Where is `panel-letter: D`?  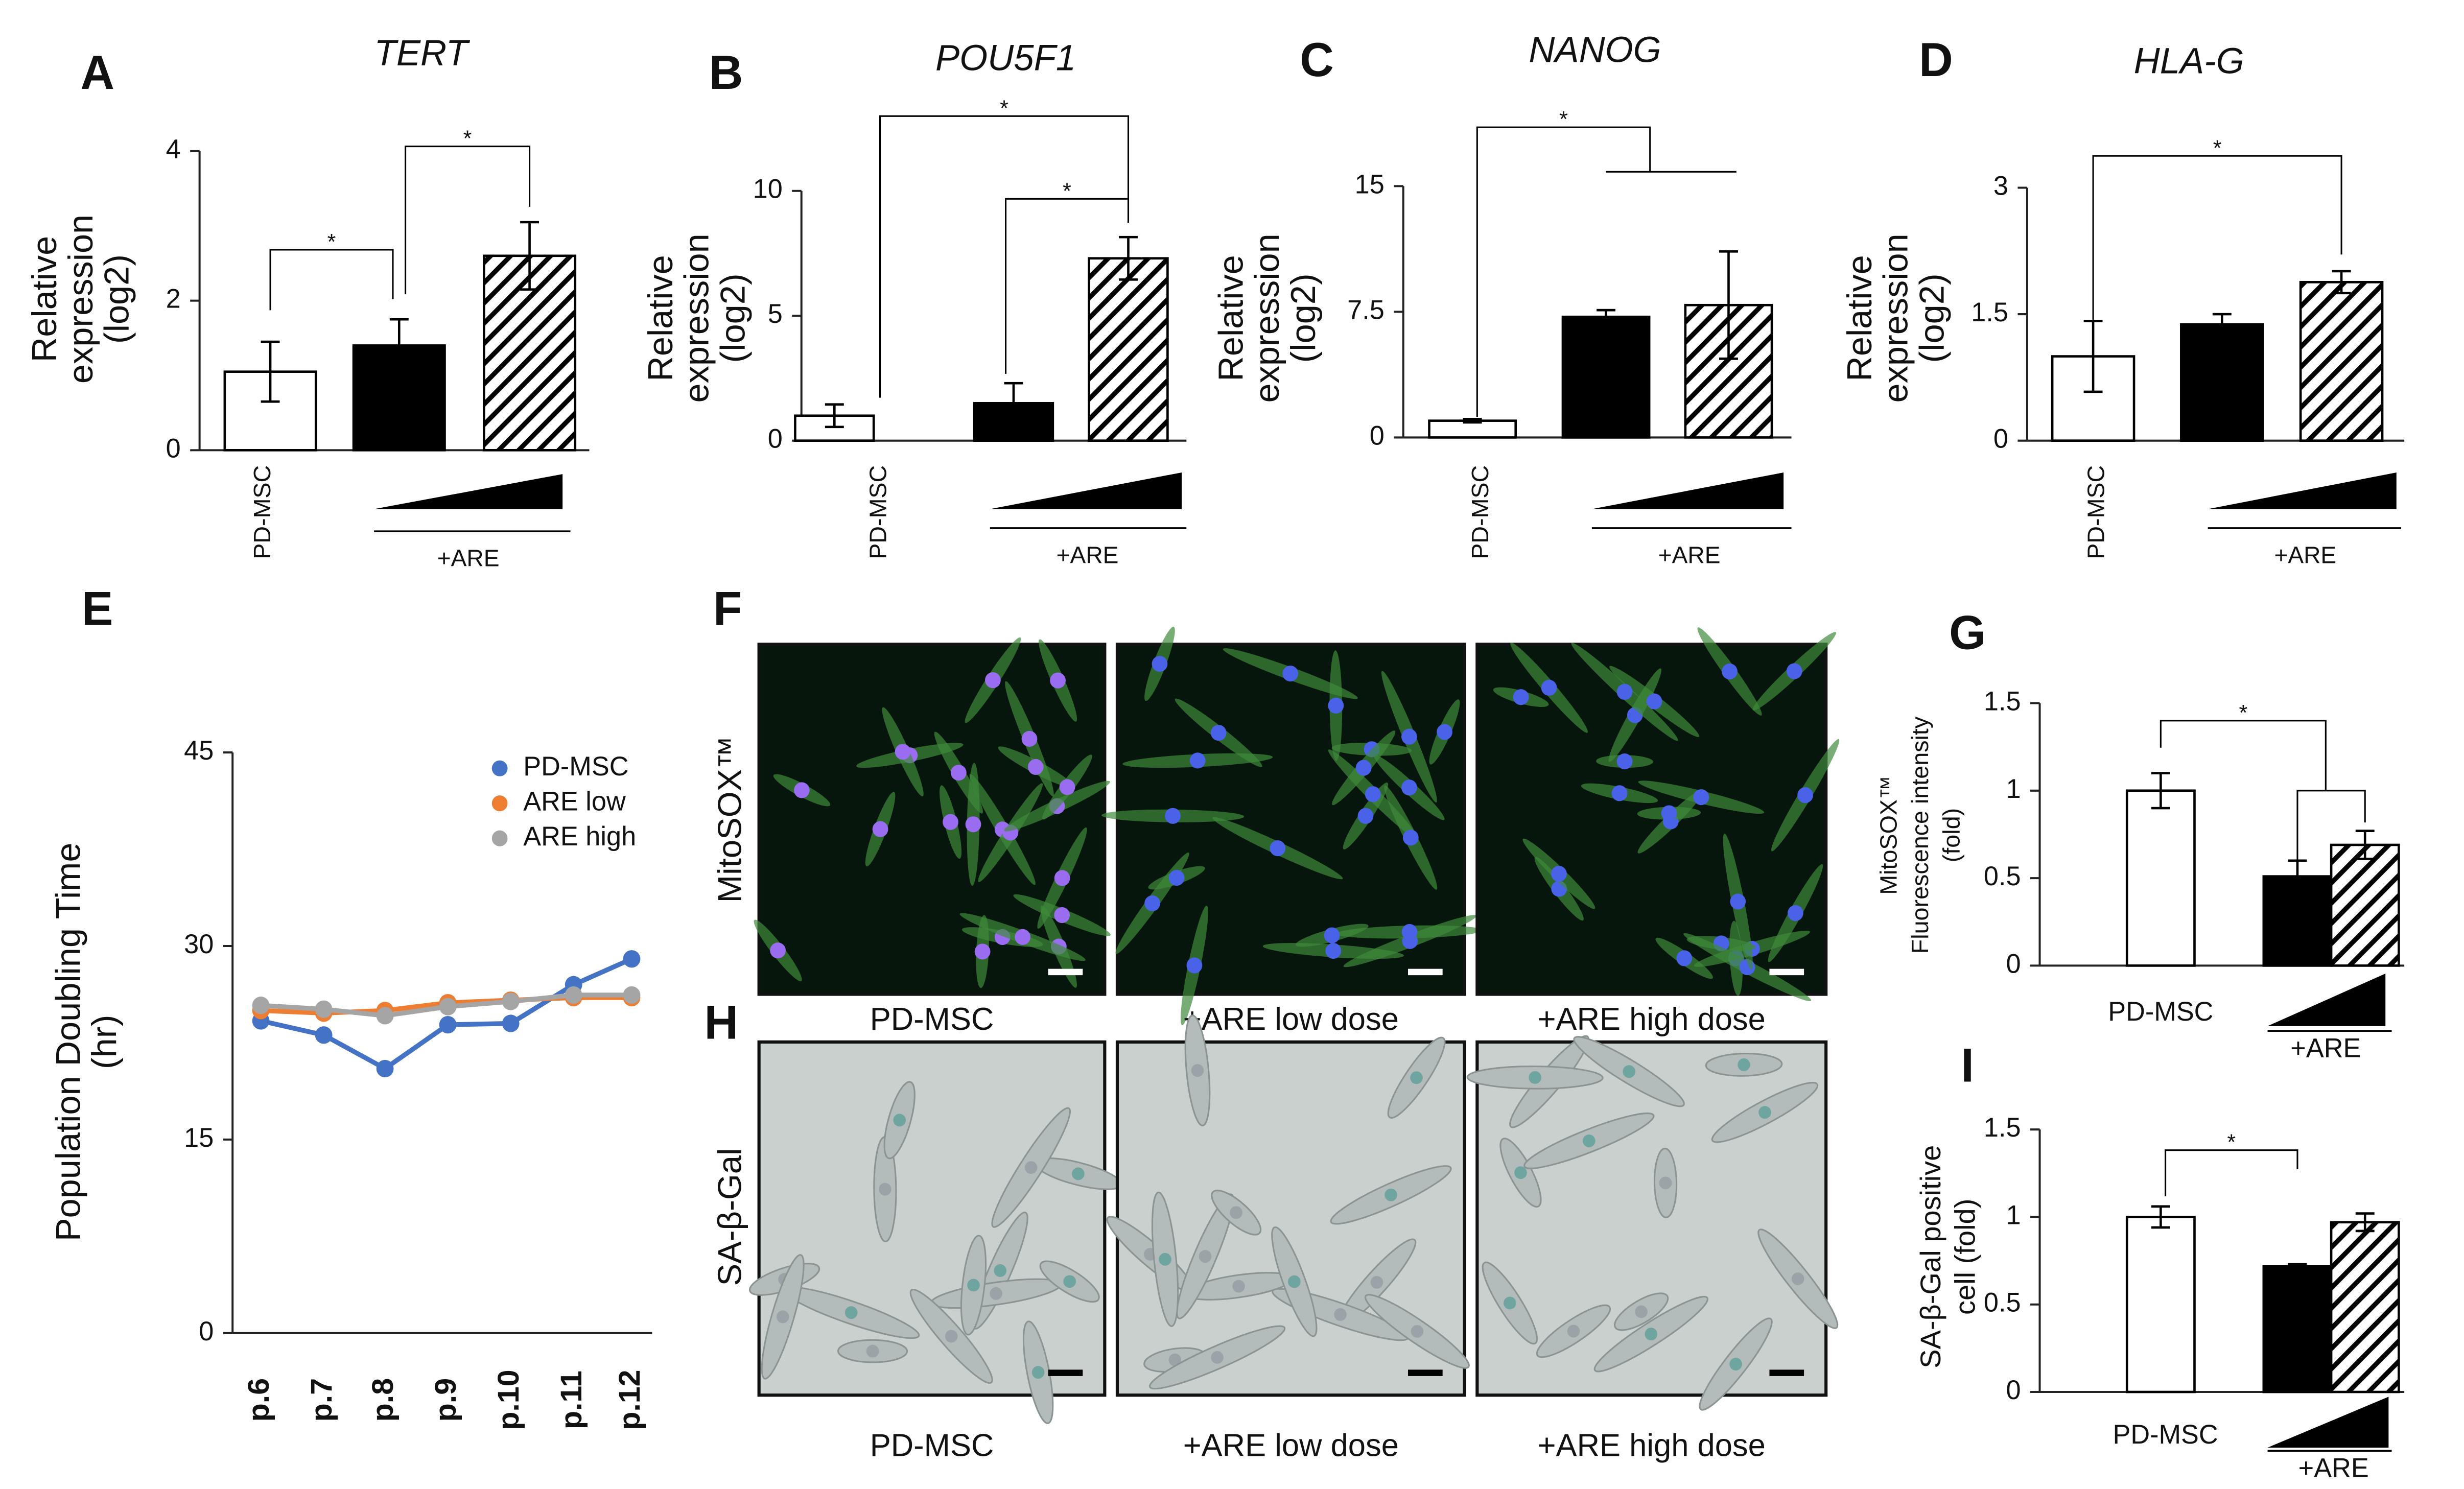 panel-letter: D is located at coordinates (1936, 60).